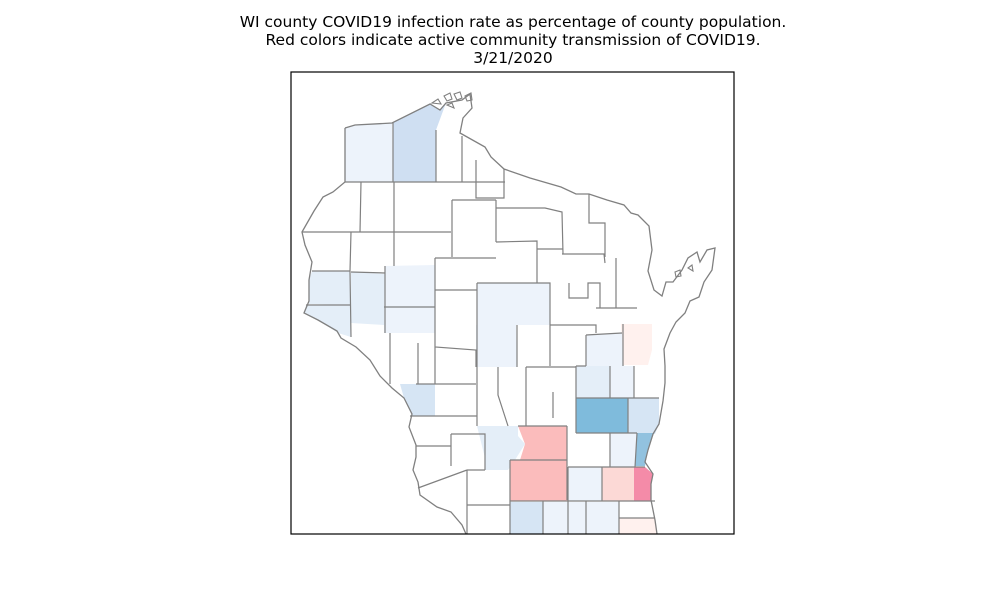 The height and width of the screenshot is (600, 1000). Describe the element at coordinates (604, 349) in the screenshot. I see `county-outagamie` at that location.